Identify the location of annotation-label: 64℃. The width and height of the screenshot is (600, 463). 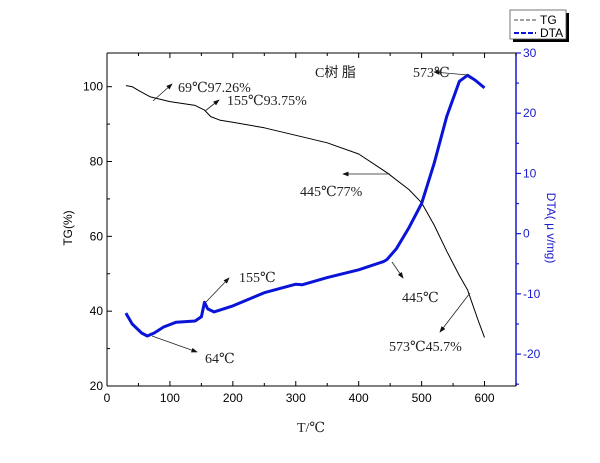
(220, 359).